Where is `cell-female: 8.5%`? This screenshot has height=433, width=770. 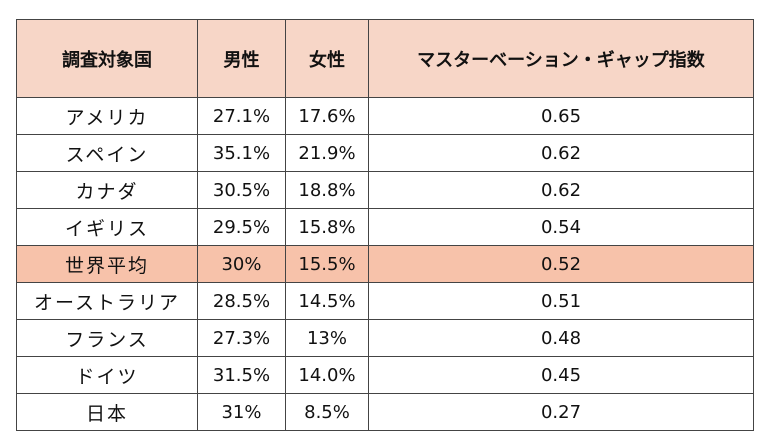
cell-female: 8.5% is located at coordinates (327, 412).